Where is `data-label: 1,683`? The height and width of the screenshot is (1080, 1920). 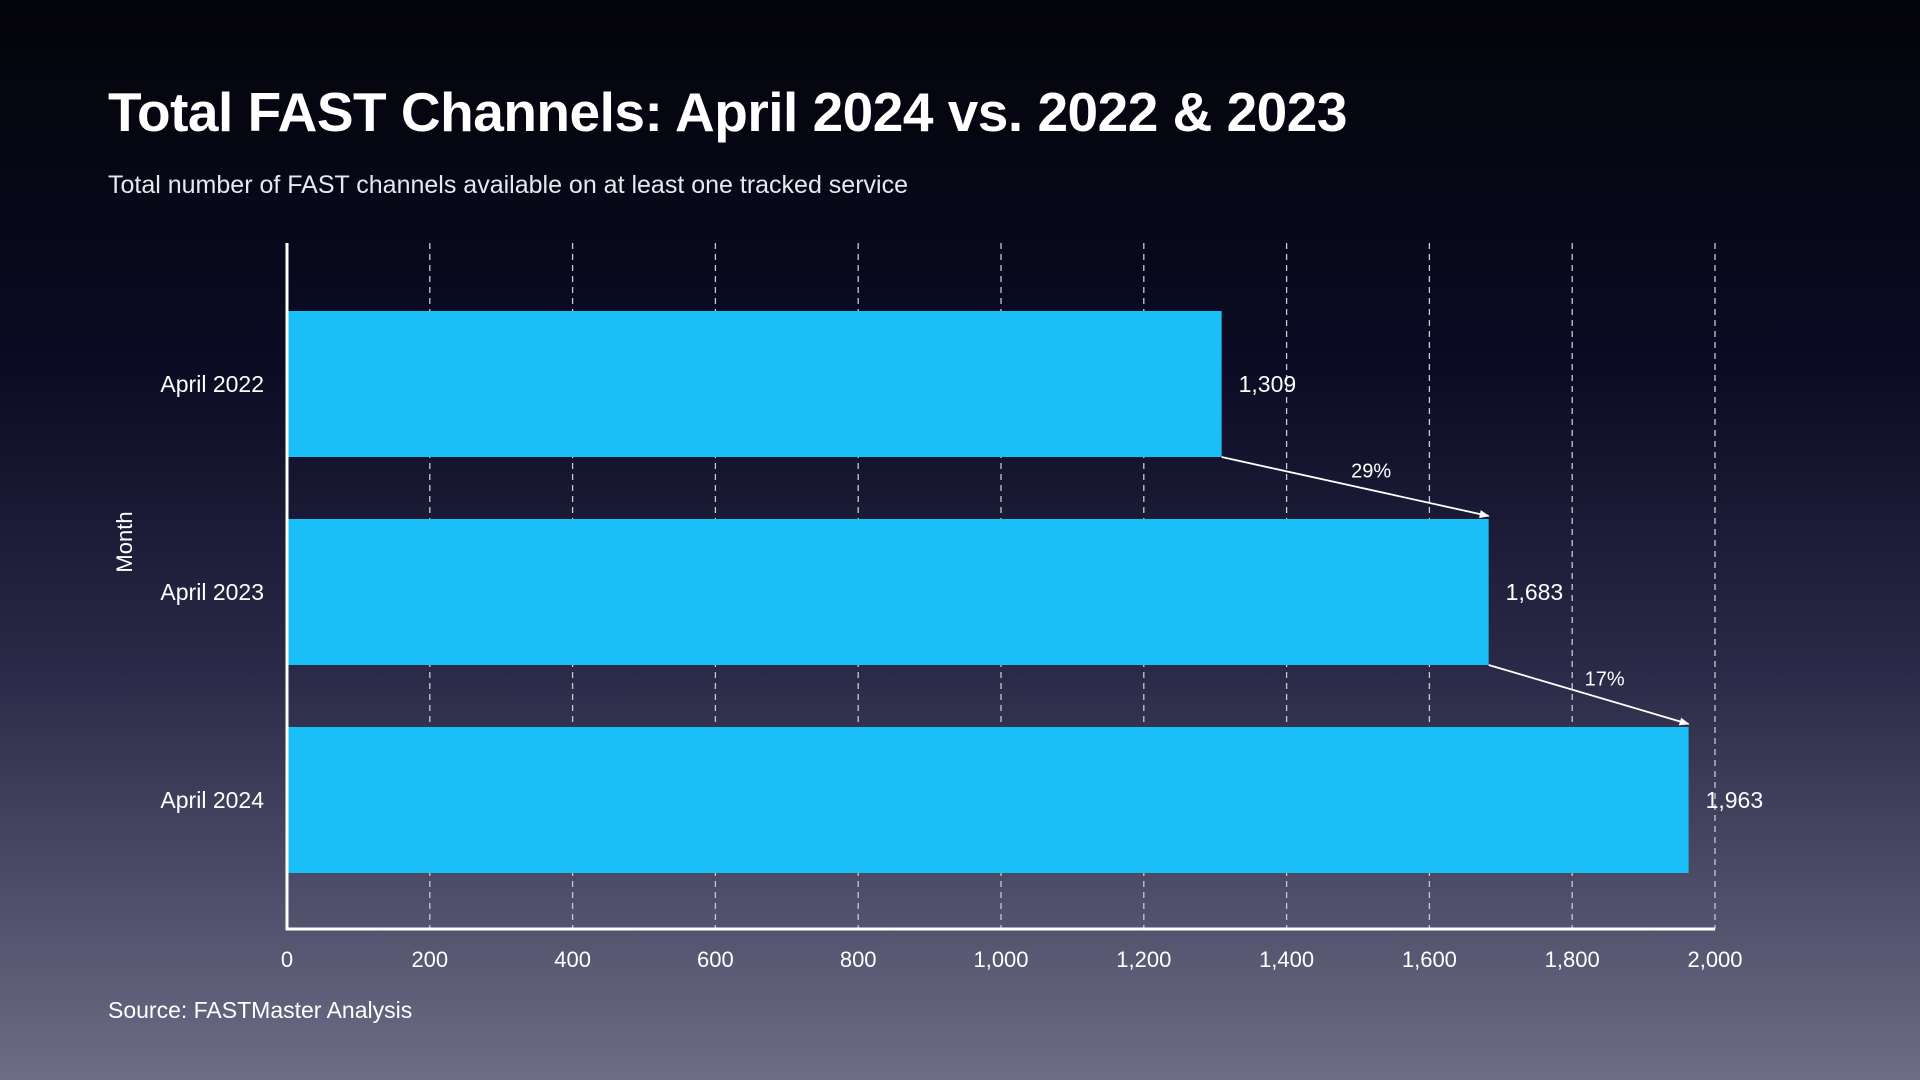 data-label: 1,683 is located at coordinates (1535, 592).